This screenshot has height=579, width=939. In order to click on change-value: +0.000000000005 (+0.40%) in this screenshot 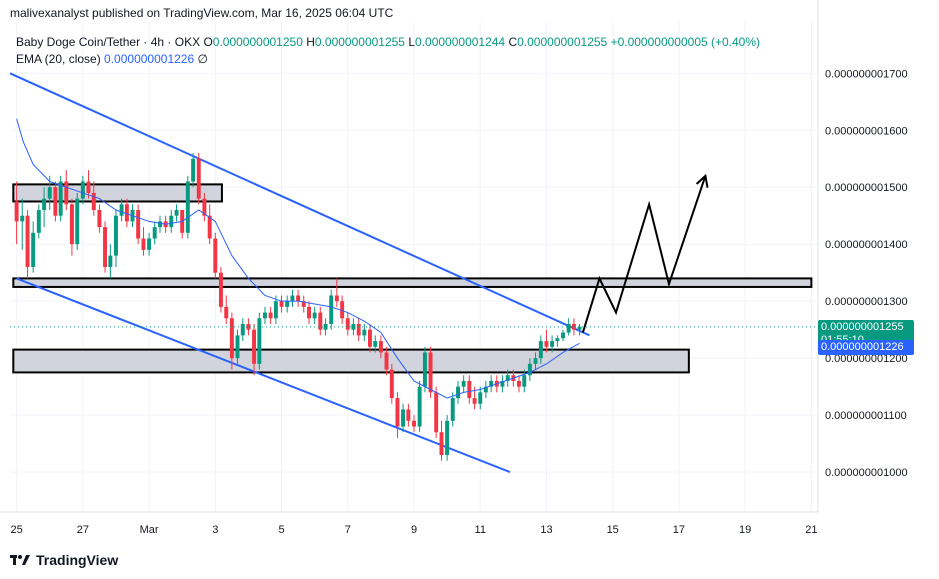, I will do `click(685, 42)`.